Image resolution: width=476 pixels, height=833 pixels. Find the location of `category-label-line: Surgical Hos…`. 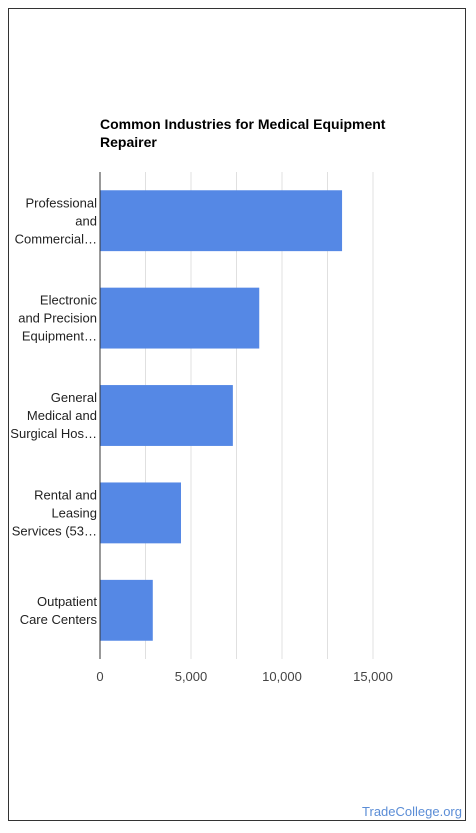

category-label-line: Surgical Hos… is located at coordinates (53, 433).